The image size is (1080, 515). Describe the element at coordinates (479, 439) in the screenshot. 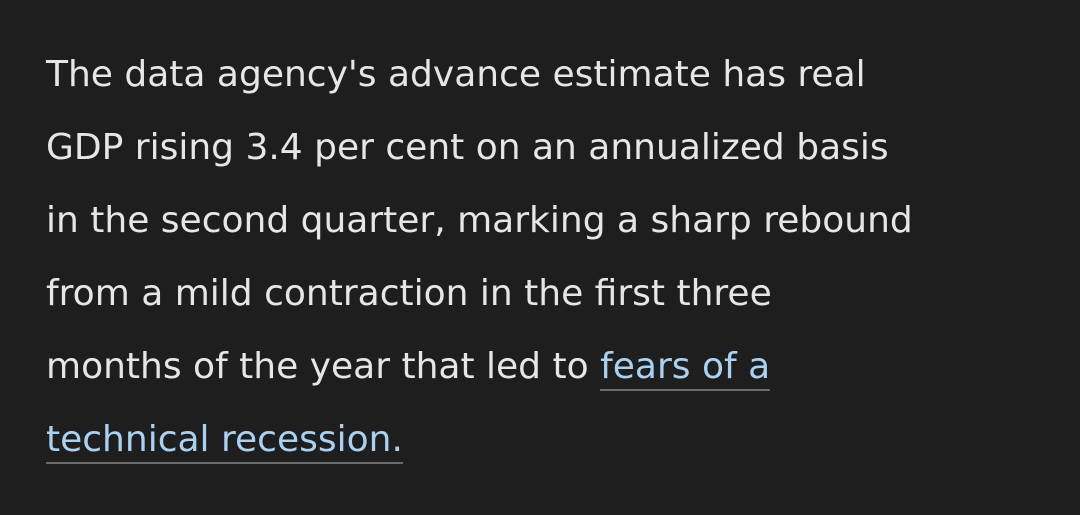

I see `text-line: technical recession.` at that location.